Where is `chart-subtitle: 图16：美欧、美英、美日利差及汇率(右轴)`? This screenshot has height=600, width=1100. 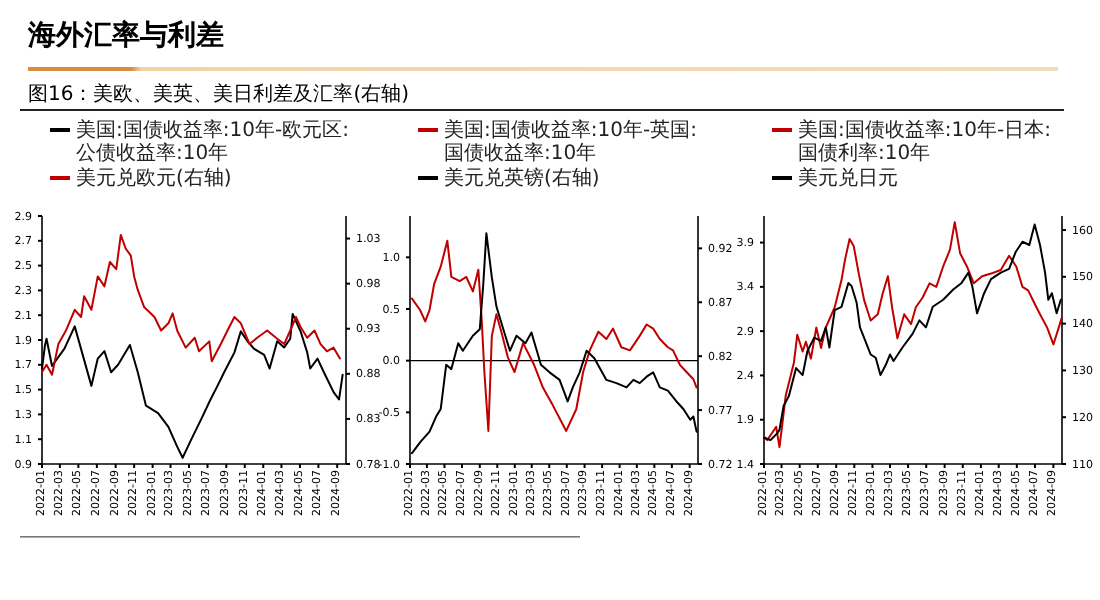
chart-subtitle: 图16：美欧、美英、美日利差及汇率(右轴) is located at coordinates (219, 94).